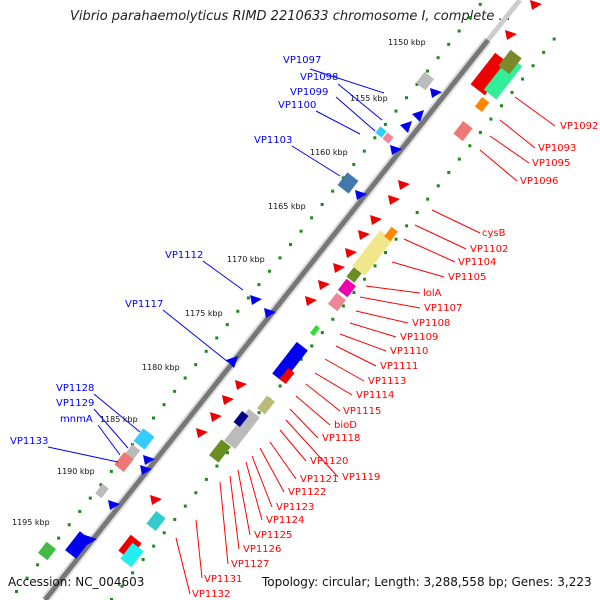  What do you see at coordinates (557, 148) in the screenshot?
I see `gene-label: VP1093` at bounding box center [557, 148].